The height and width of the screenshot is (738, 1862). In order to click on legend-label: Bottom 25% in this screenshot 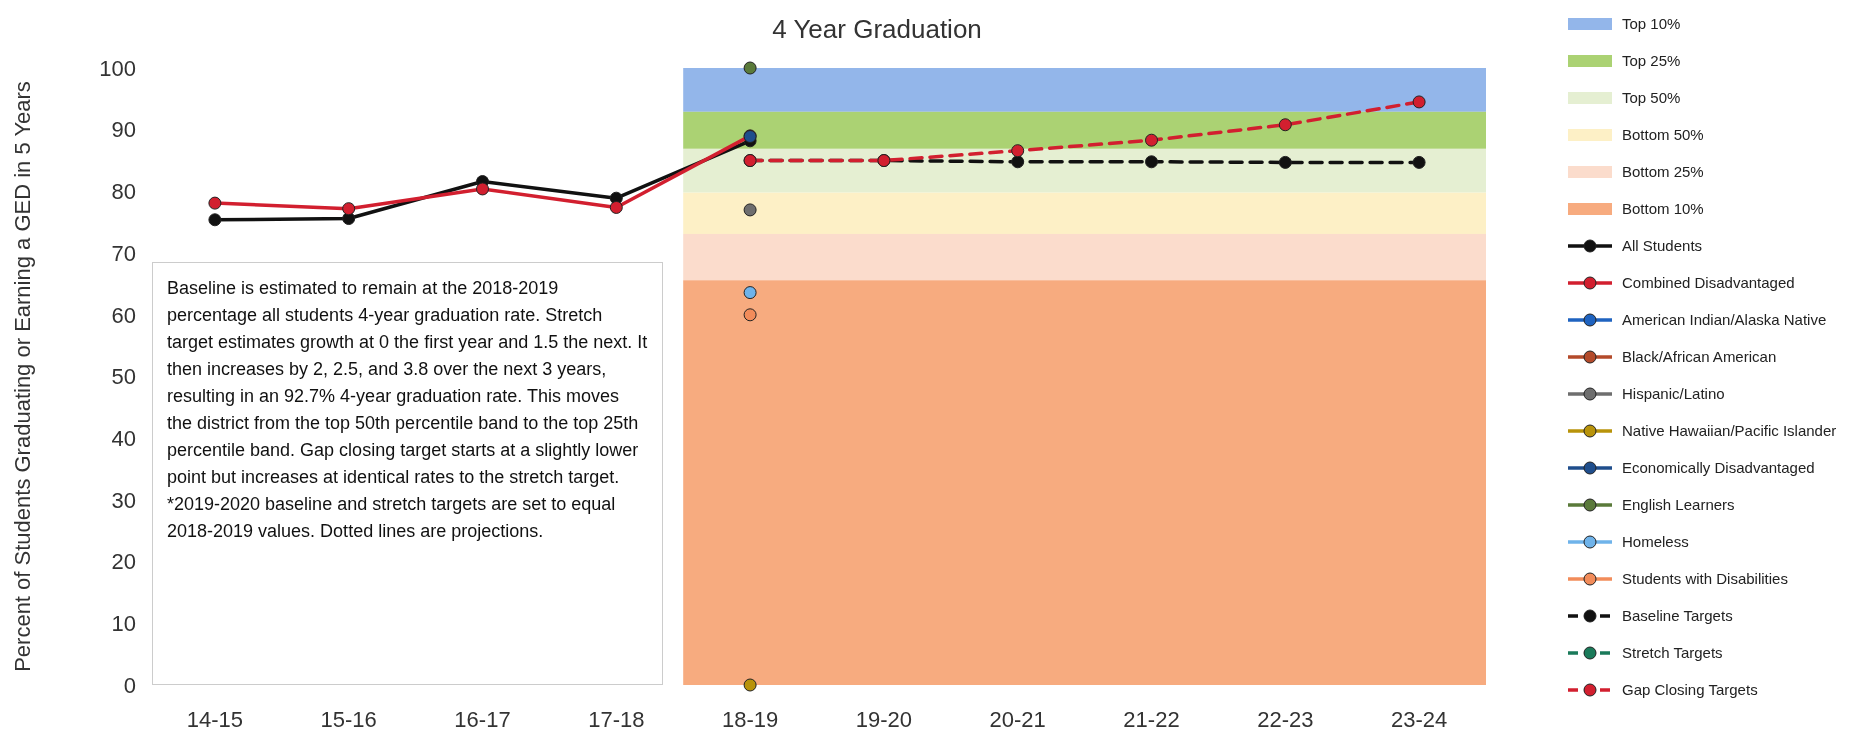, I will do `click(1663, 172)`.